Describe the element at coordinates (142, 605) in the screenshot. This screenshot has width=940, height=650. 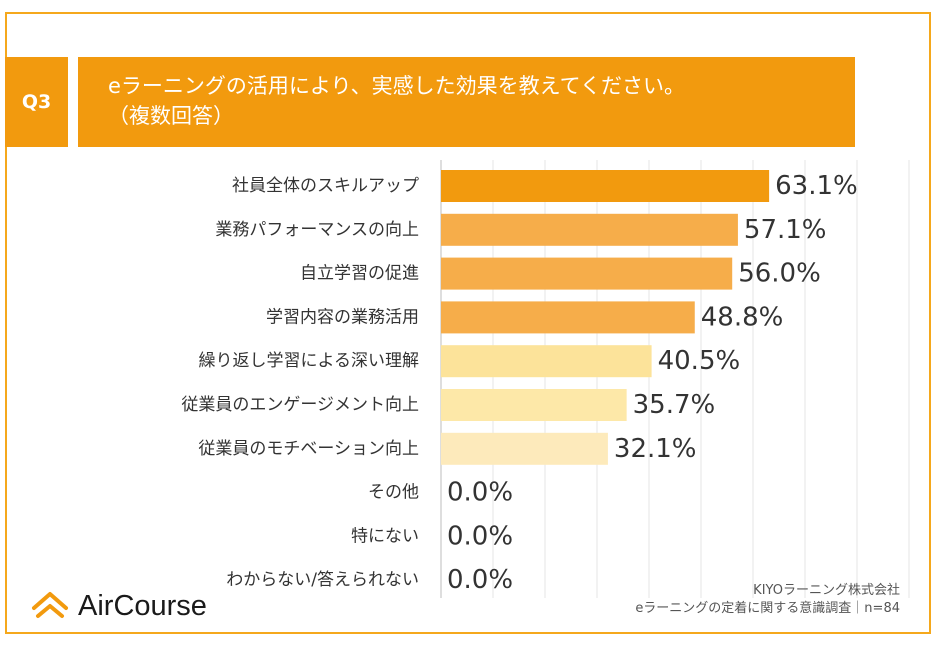
I see `aircourse-logo-text: AirCourse` at that location.